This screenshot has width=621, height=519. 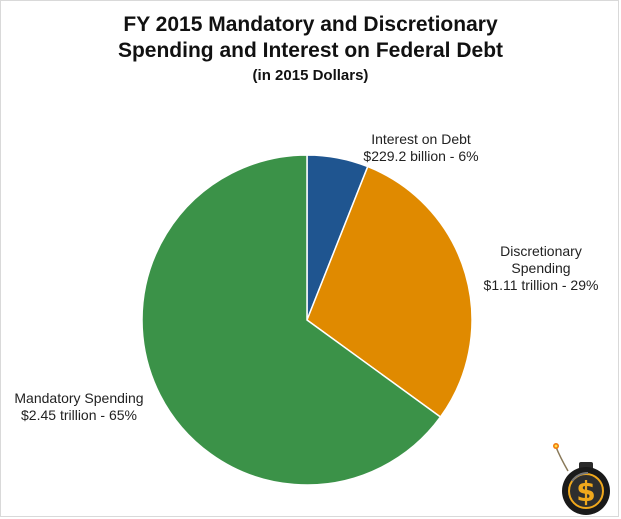 I want to click on slice-label-mandatory-name: Mandatory Spending, so click(x=79, y=398).